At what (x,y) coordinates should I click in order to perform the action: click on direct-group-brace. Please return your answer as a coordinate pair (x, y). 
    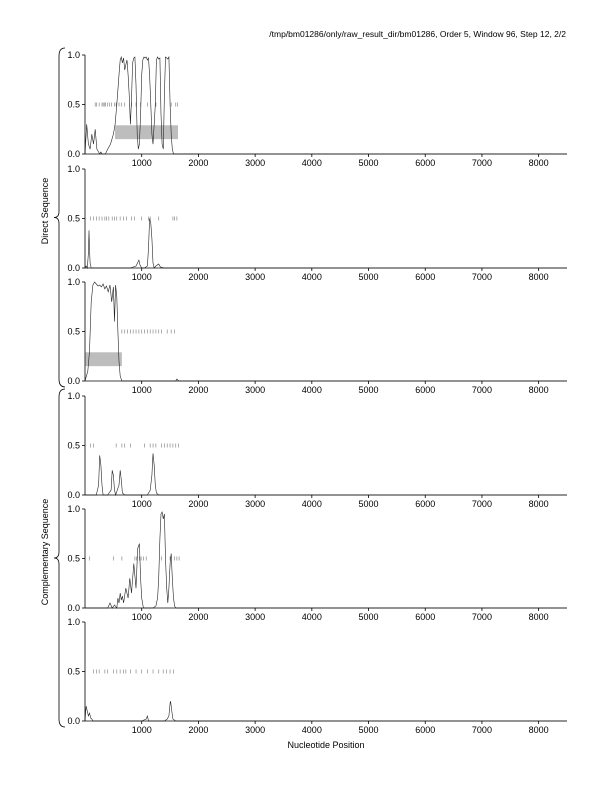
    Looking at the image, I should click on (59, 217).